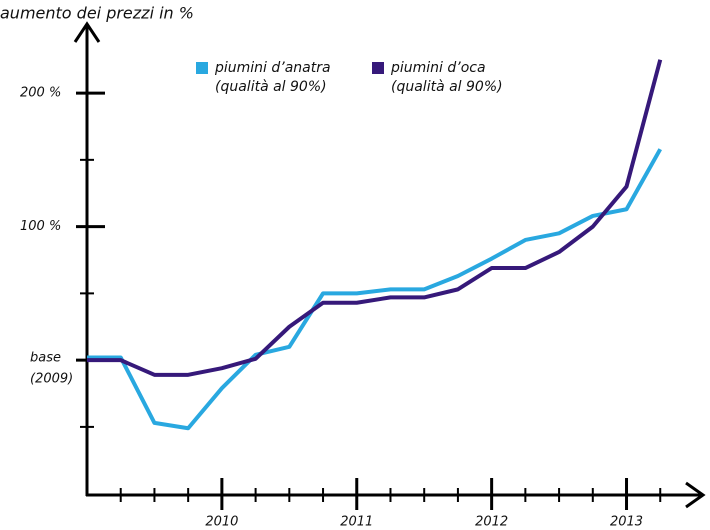 This screenshot has height=530, width=710. I want to click on legend-label: piumini d’oca, so click(438, 68).